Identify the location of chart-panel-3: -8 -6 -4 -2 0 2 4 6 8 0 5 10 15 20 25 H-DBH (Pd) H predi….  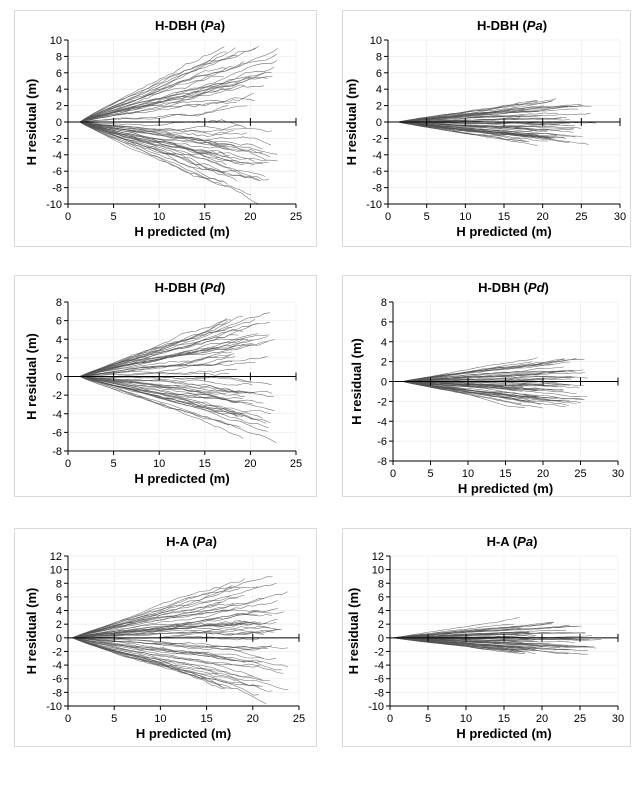
(165, 386).